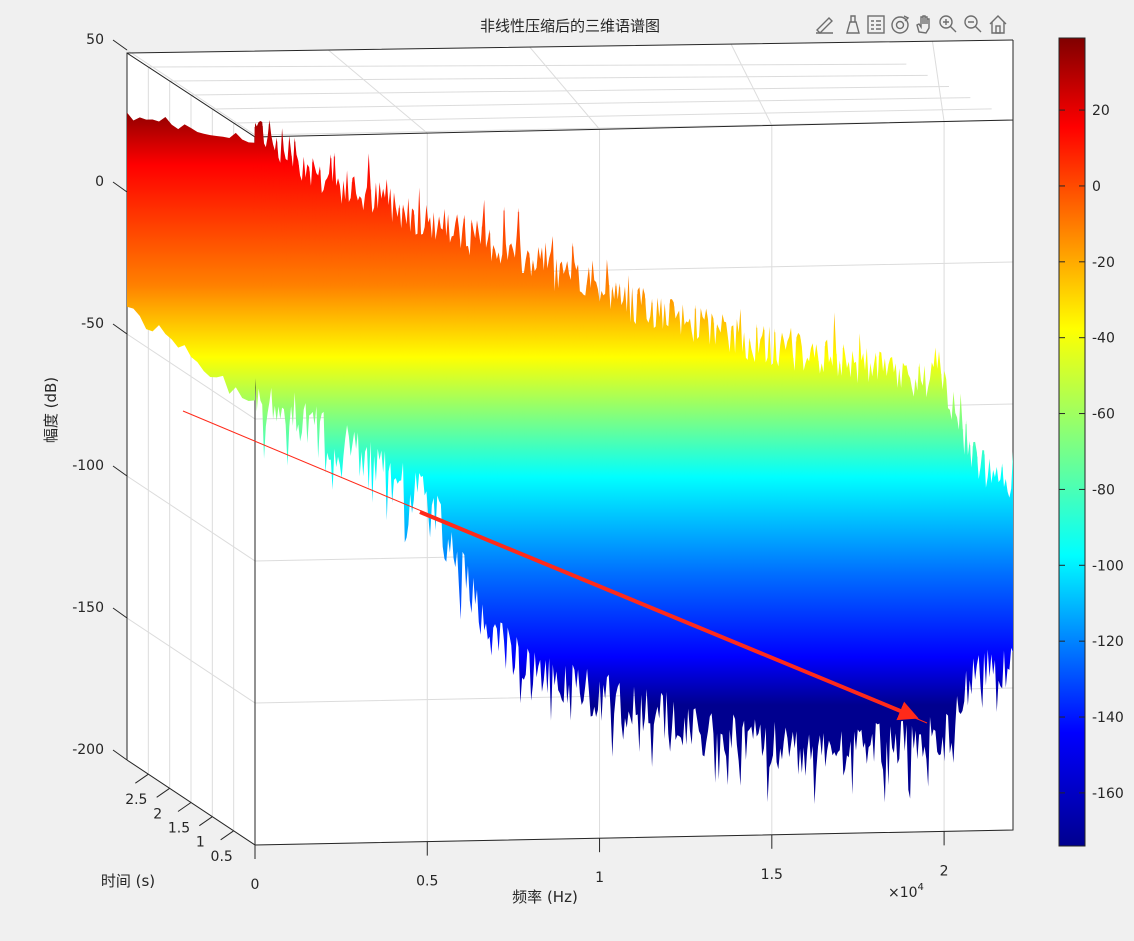  What do you see at coordinates (1103, 490) in the screenshot?
I see `colorbar-tick-label: -80` at bounding box center [1103, 490].